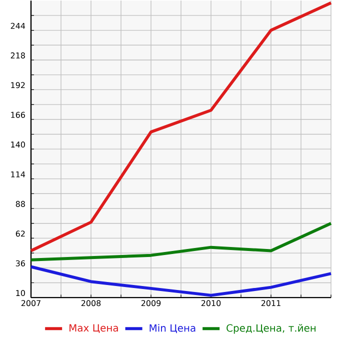 This screenshot has height=337, width=345. What do you see at coordinates (94, 328) in the screenshot?
I see `legend-label: Max Цена` at bounding box center [94, 328].